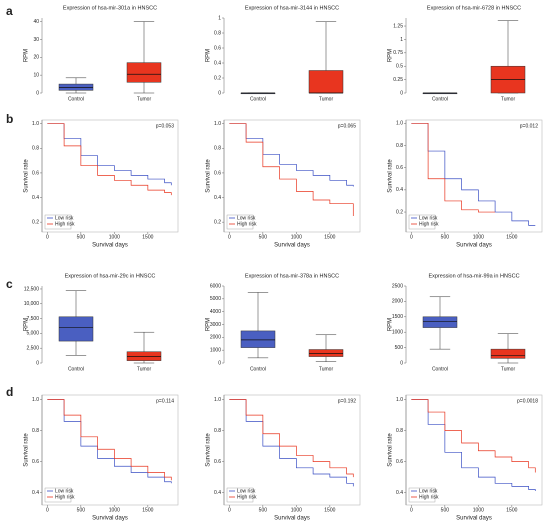 This screenshot has height=527, width=550. I want to click on y-tick-label: 7,500, so click(32, 319).